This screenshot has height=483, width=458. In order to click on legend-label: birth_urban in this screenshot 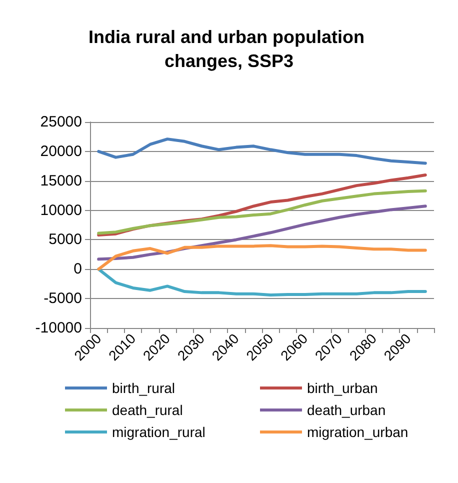, I will do `click(342, 388)`.